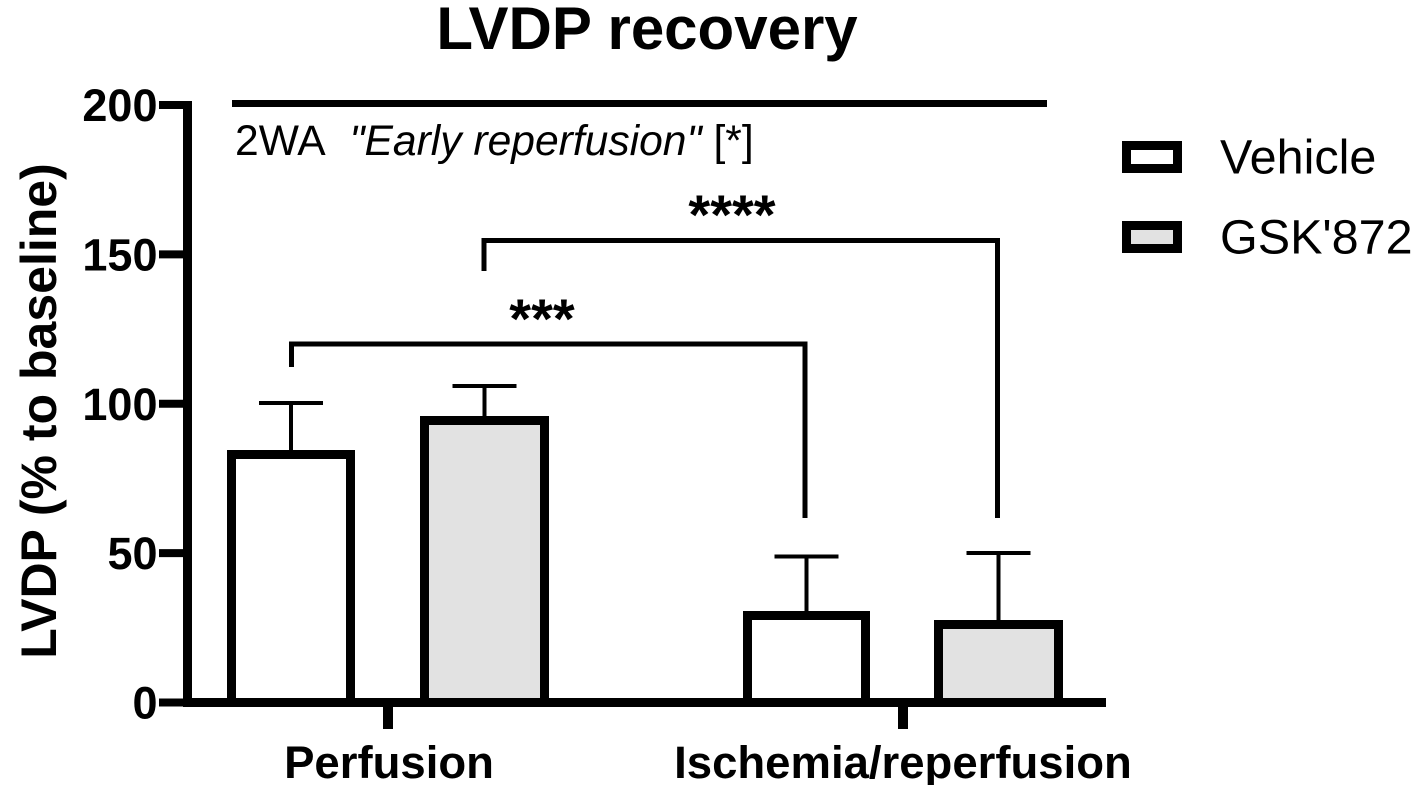  I want to click on svg-text: Vehicle, so click(1298, 158).